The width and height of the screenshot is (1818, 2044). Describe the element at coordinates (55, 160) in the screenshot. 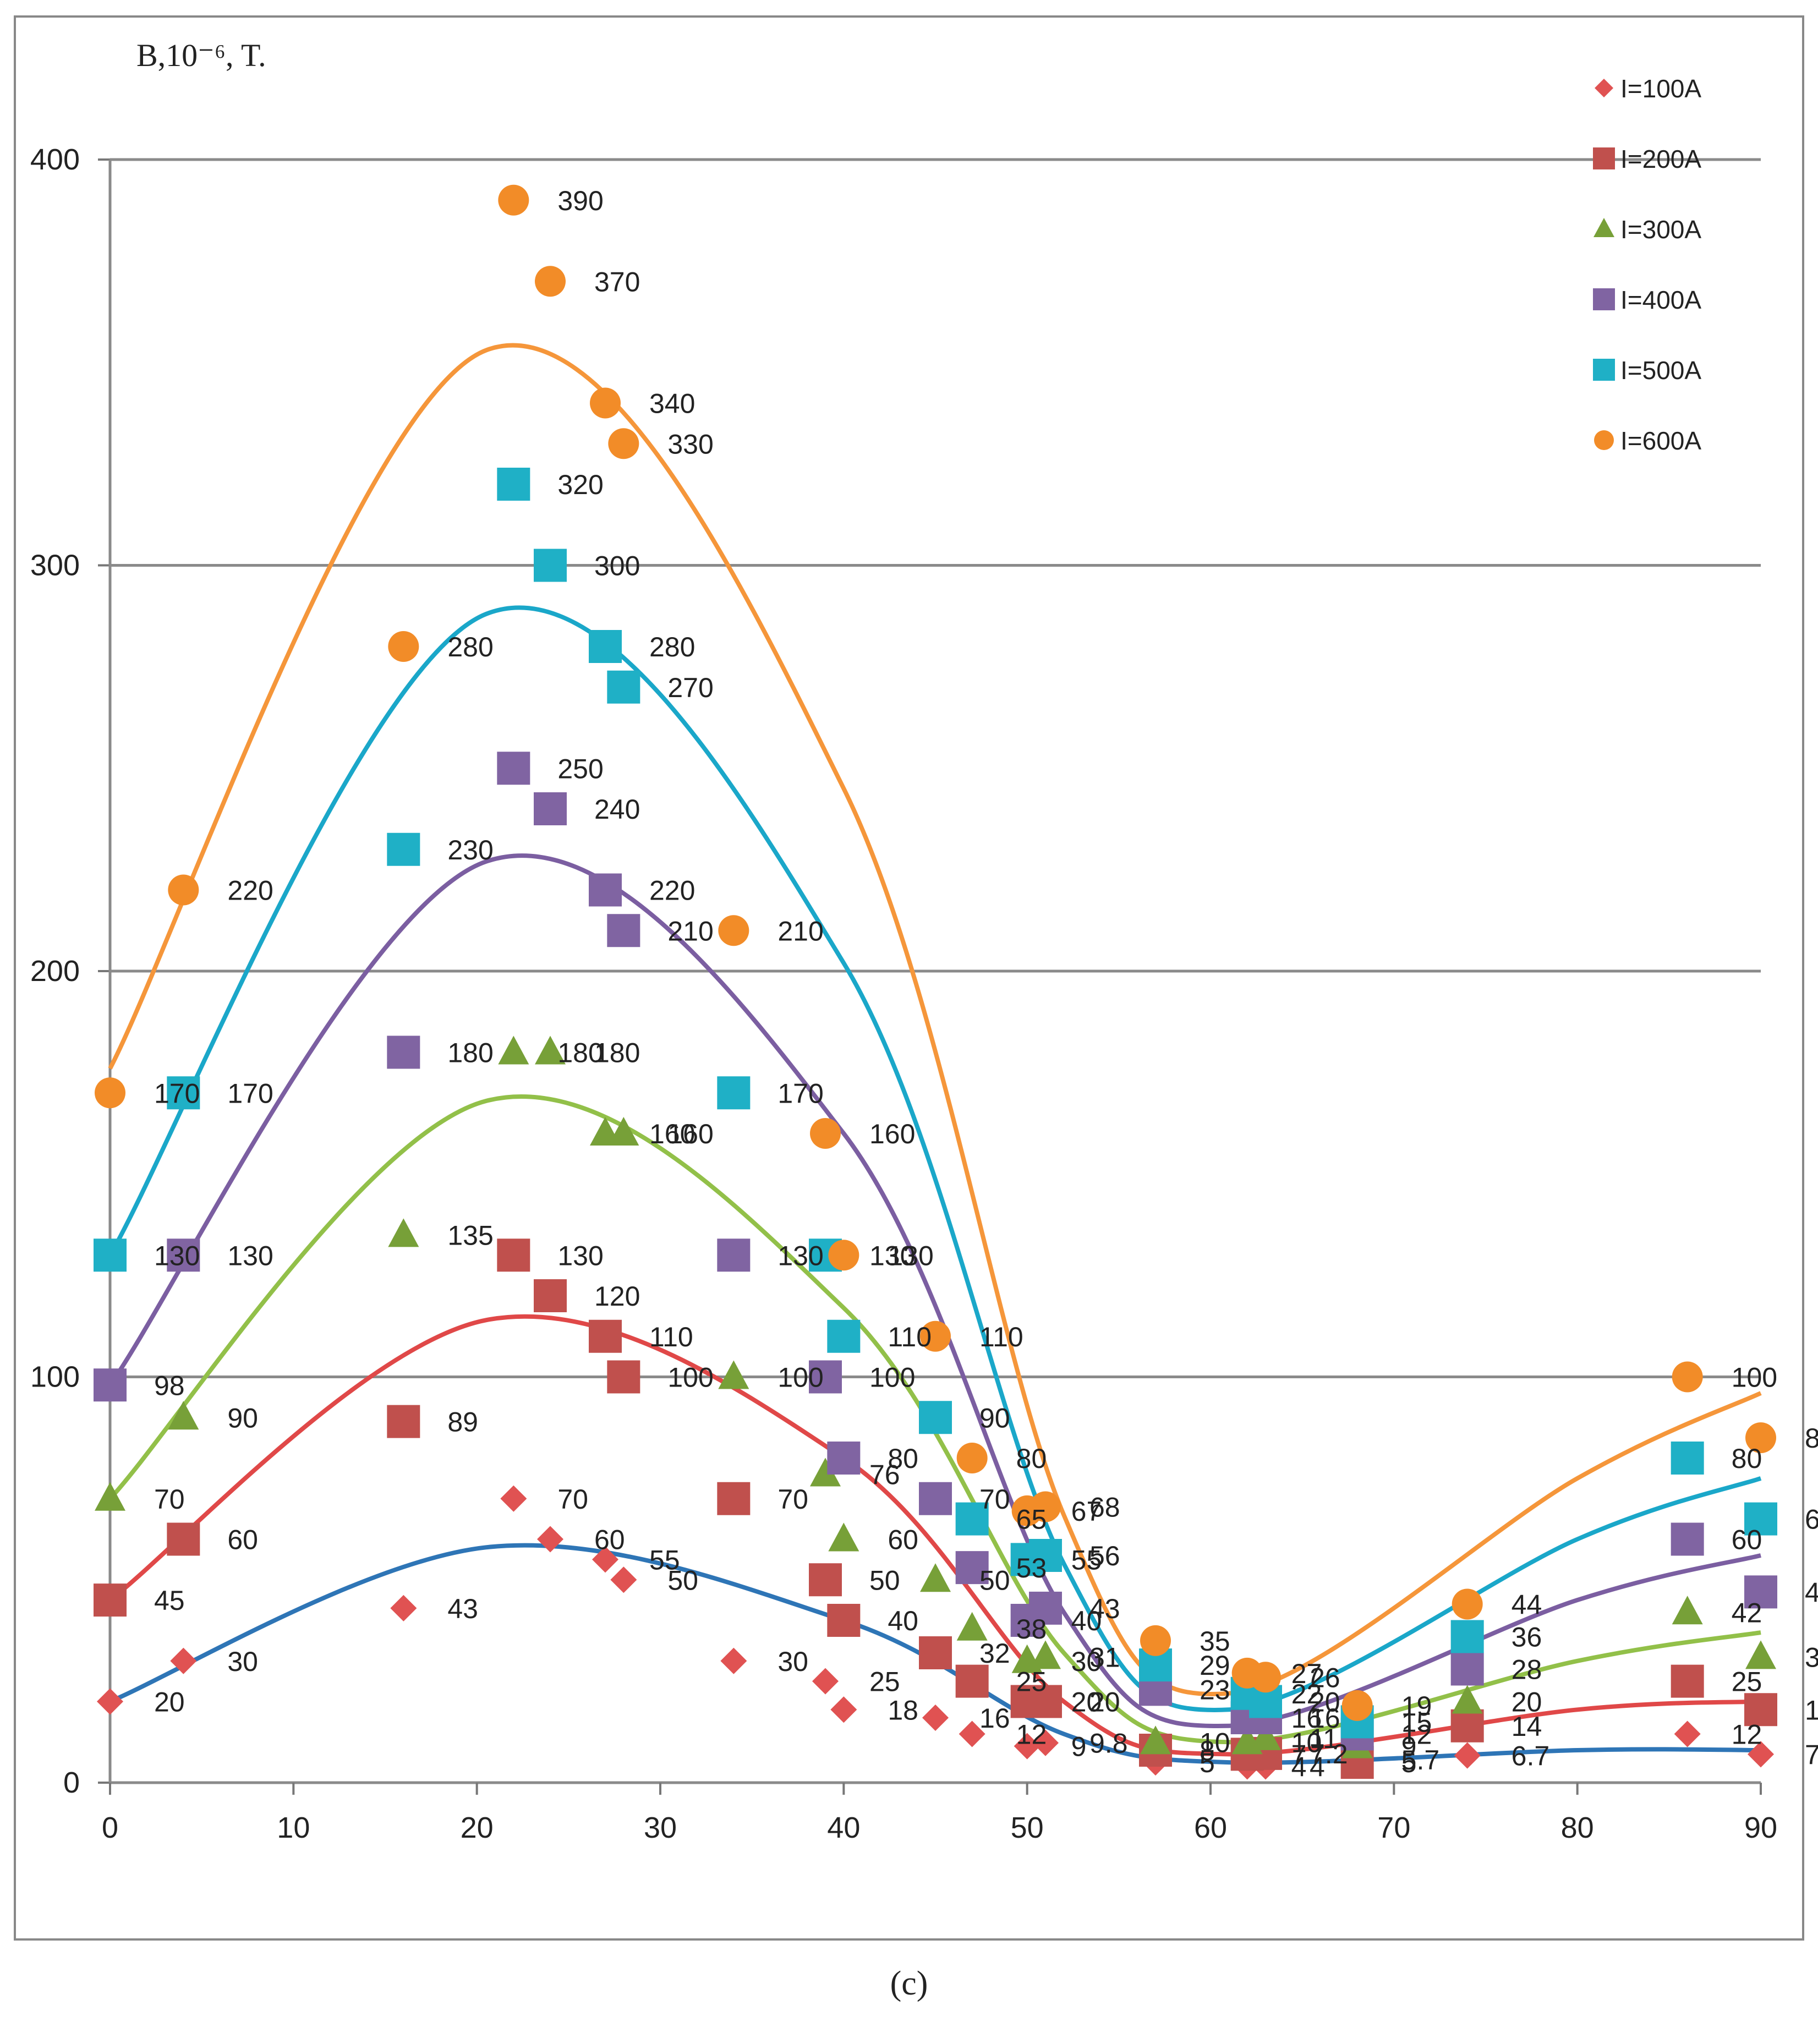

I see `y-tick-label-400: 400` at that location.